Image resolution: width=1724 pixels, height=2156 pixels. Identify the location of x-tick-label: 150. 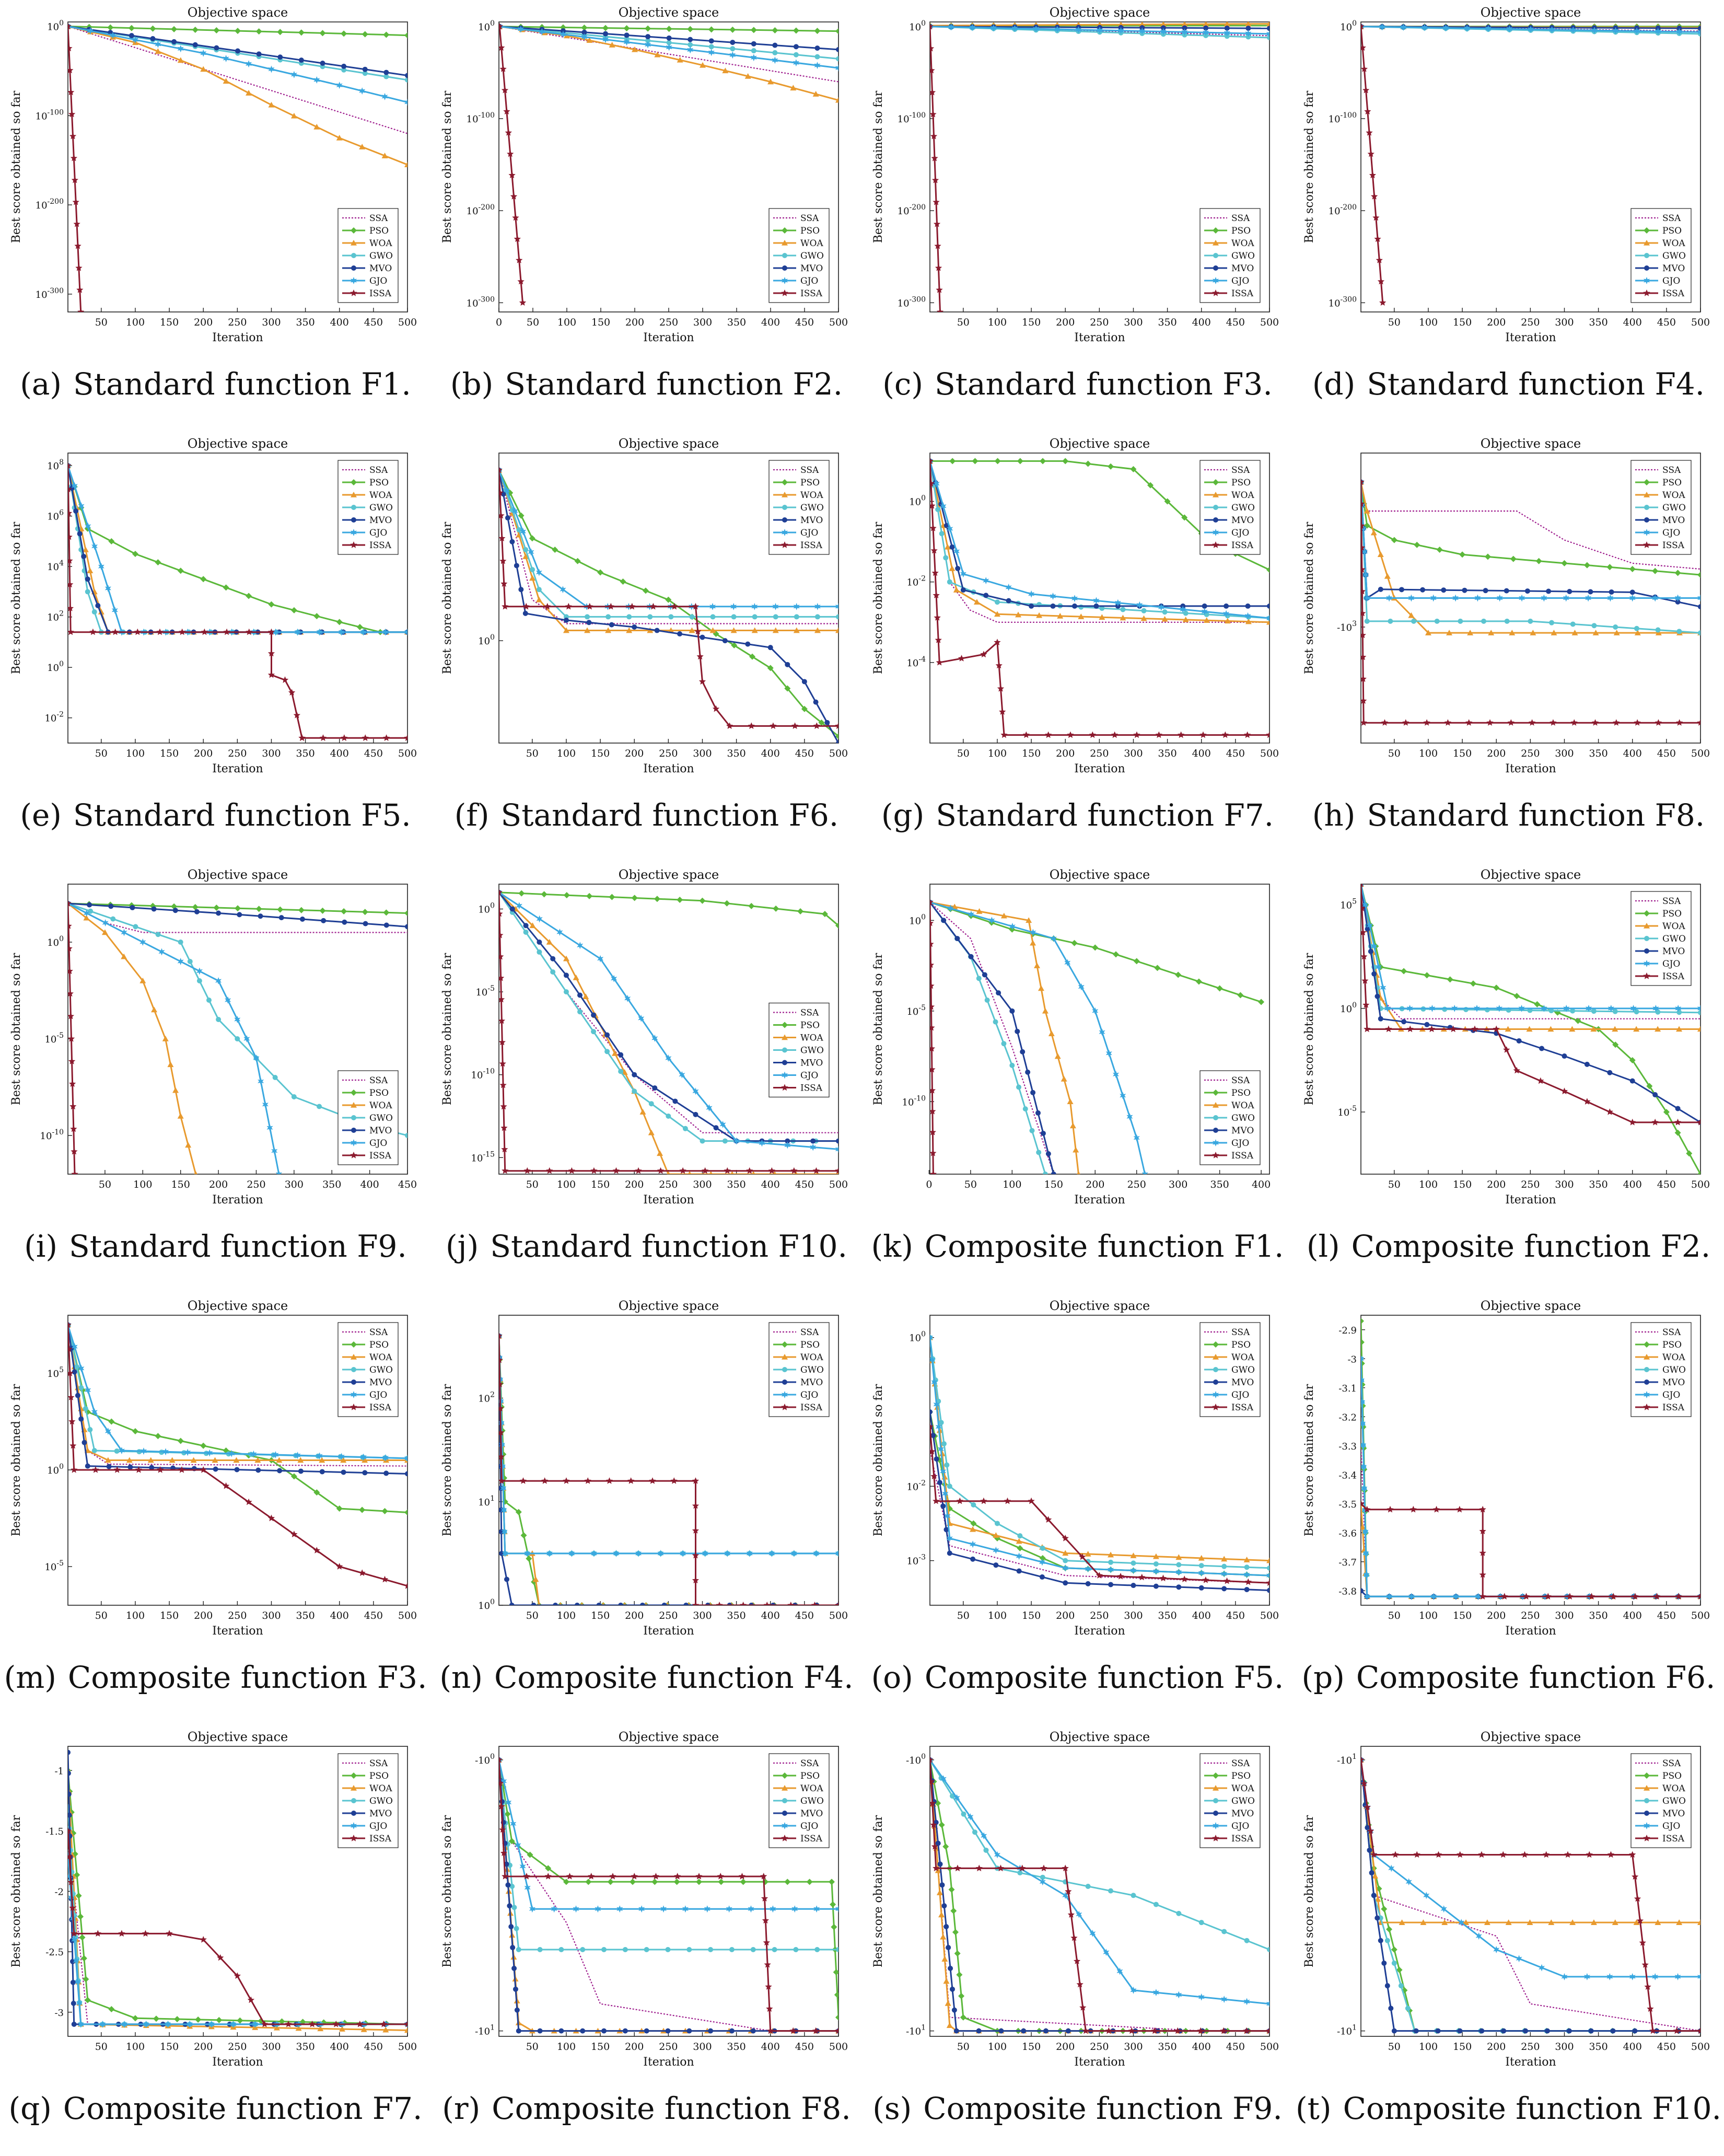
(1462, 1184).